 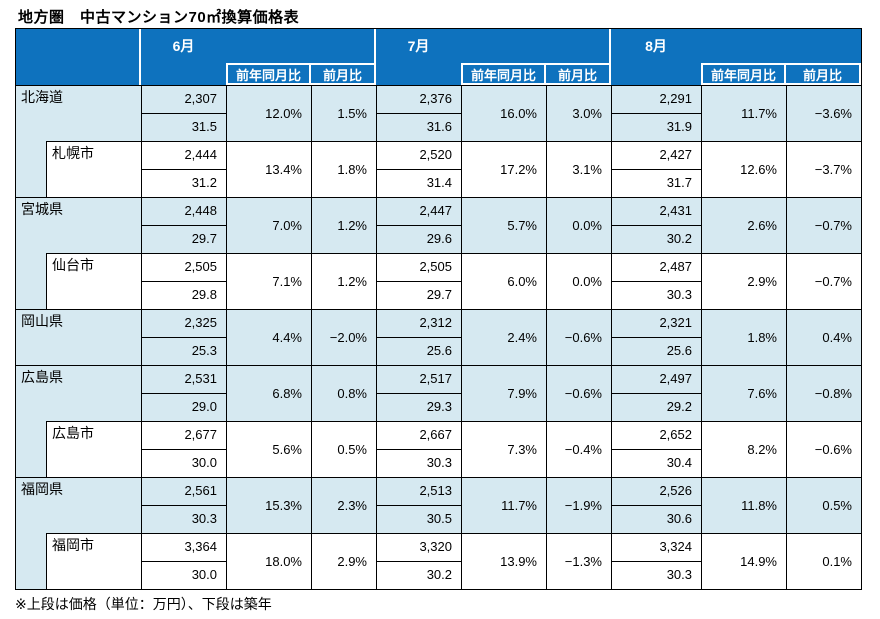 What do you see at coordinates (93, 169) in the screenshot?
I see `city-name-cell: 札幌市` at bounding box center [93, 169].